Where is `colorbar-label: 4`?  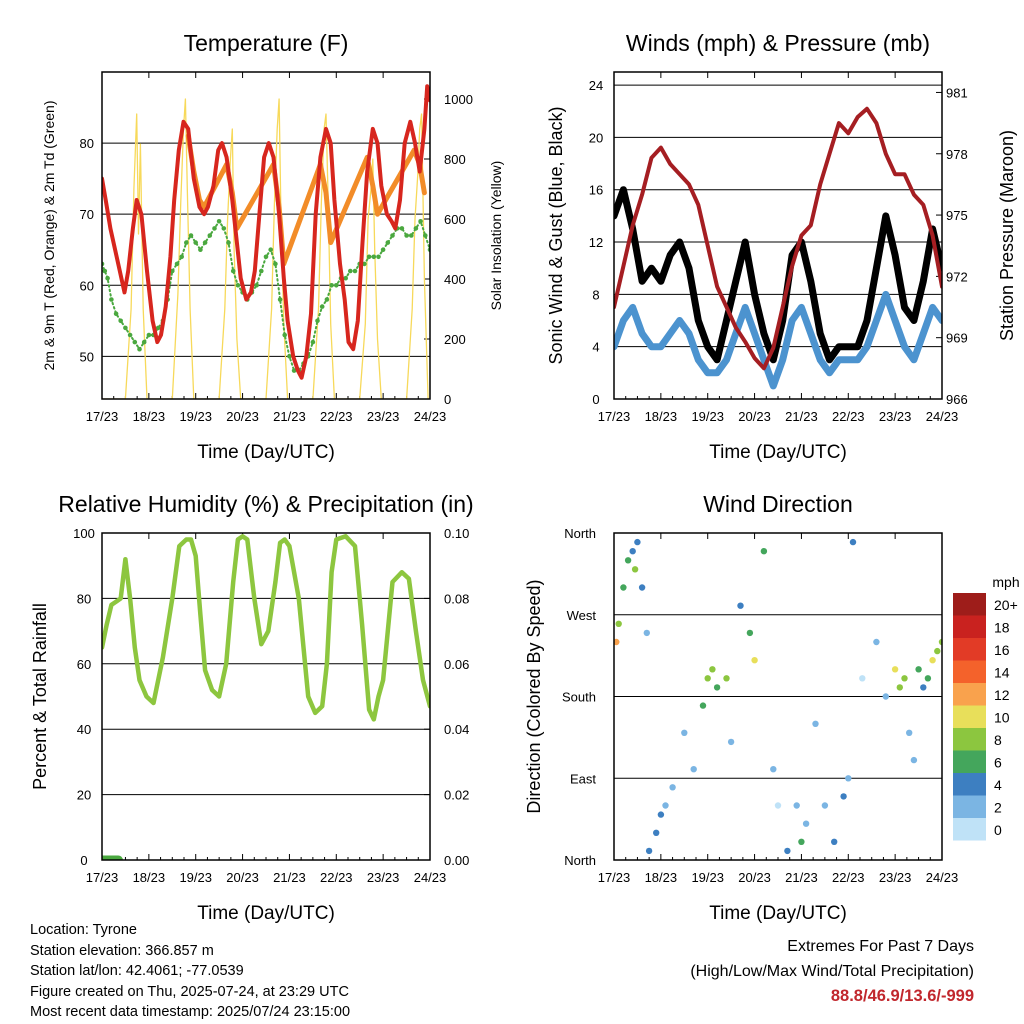 colorbar-label: 4 is located at coordinates (998, 785).